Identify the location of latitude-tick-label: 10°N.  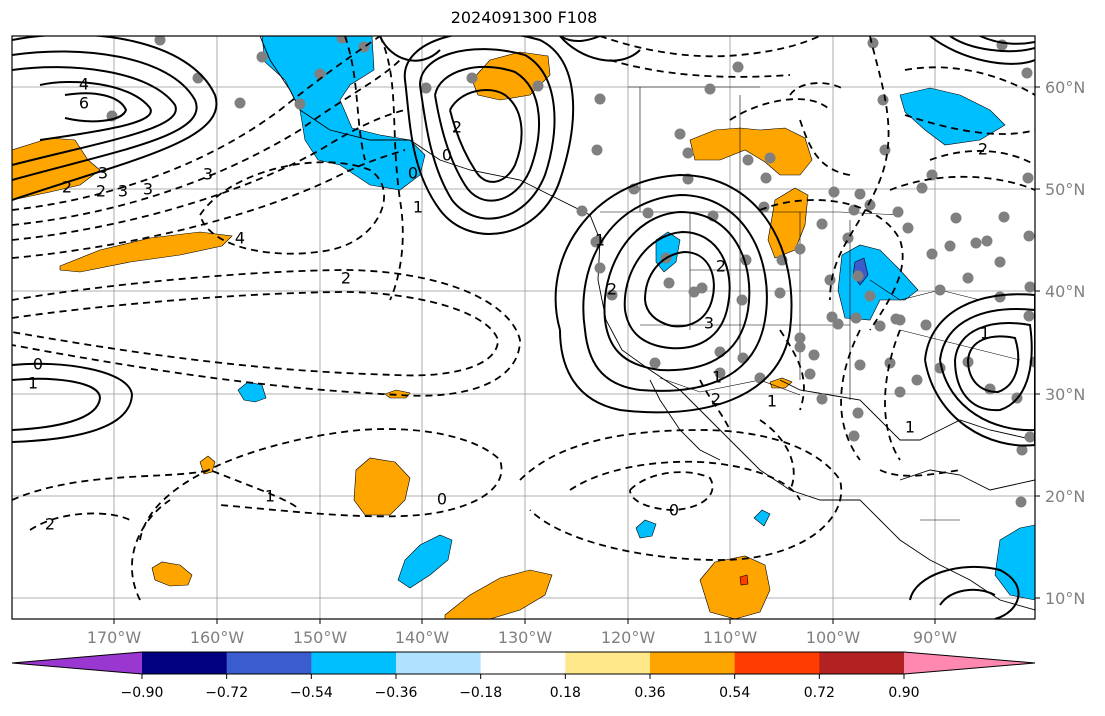
(1065, 598).